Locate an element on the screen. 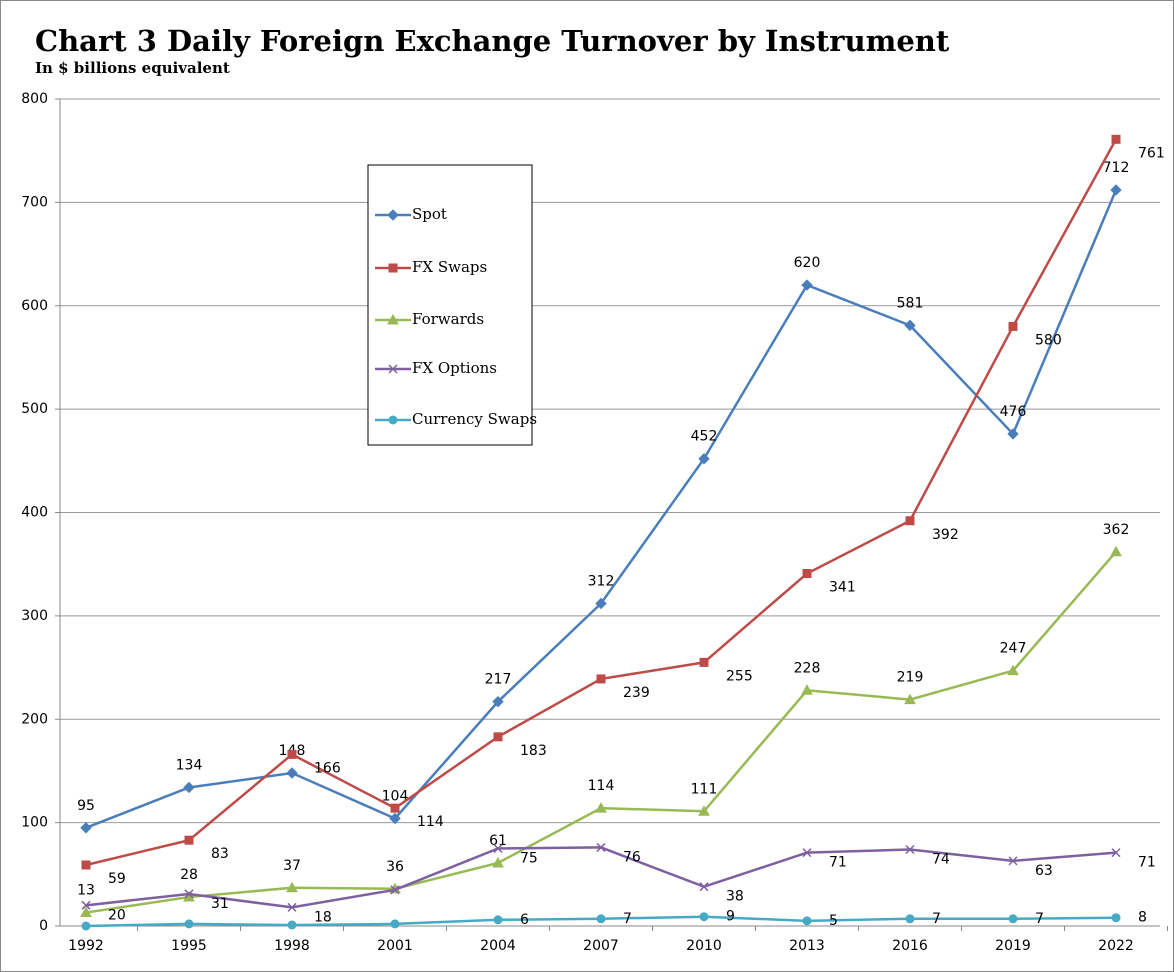  legend-label: Forwards is located at coordinates (448, 319).